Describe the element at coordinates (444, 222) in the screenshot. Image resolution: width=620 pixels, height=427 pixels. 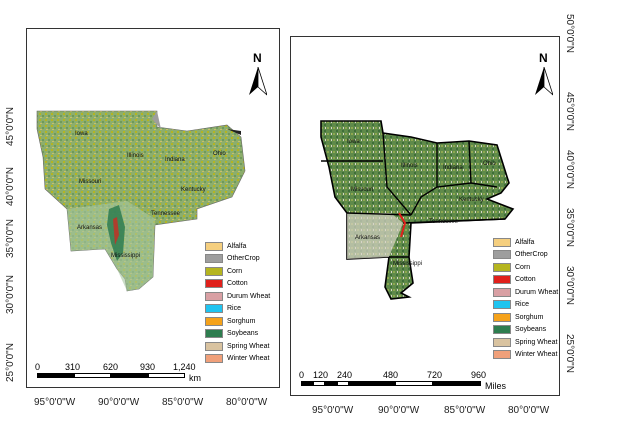
I see `right-state-label-tennessee: Tennessee` at that location.